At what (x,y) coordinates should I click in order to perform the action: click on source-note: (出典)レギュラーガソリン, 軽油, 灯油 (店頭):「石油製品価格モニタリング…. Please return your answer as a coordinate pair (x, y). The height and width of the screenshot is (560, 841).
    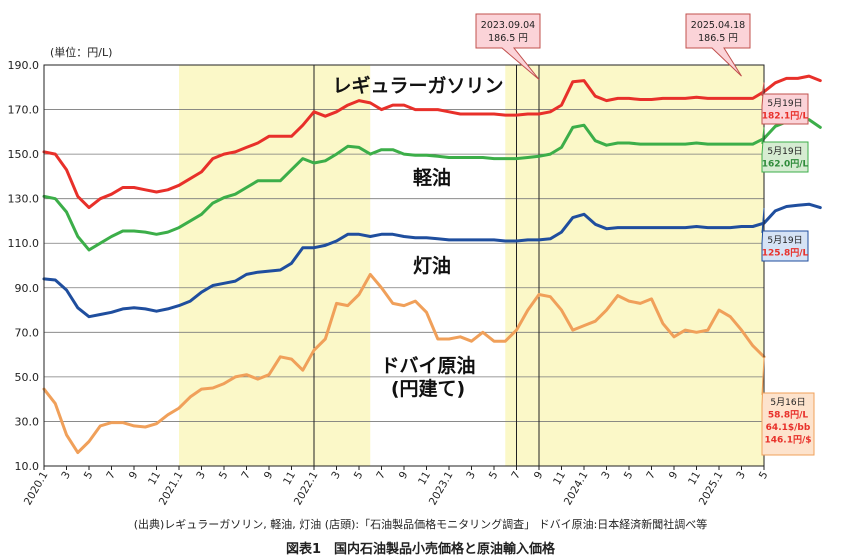
    Looking at the image, I should click on (420, 524).